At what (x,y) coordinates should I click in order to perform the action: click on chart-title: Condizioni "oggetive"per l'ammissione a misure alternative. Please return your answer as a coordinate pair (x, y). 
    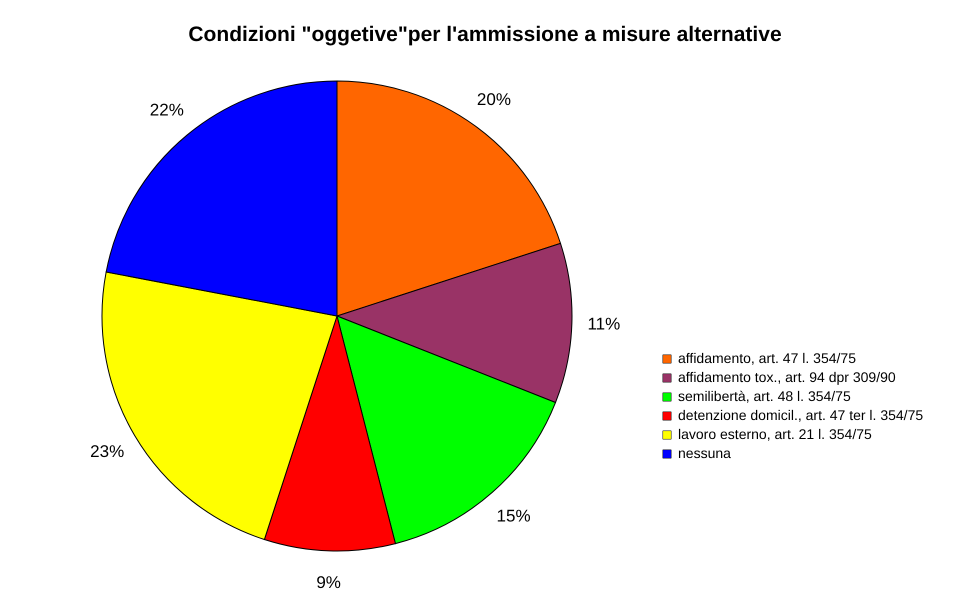
    Looking at the image, I should click on (485, 34).